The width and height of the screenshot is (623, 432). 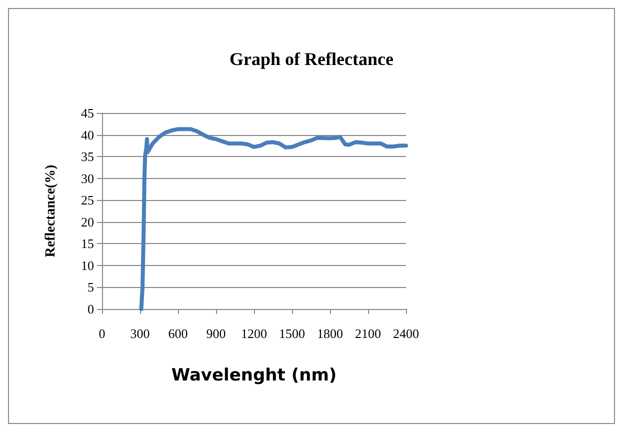 What do you see at coordinates (51, 211) in the screenshot?
I see `y-axis-title: Reflectance(%)` at bounding box center [51, 211].